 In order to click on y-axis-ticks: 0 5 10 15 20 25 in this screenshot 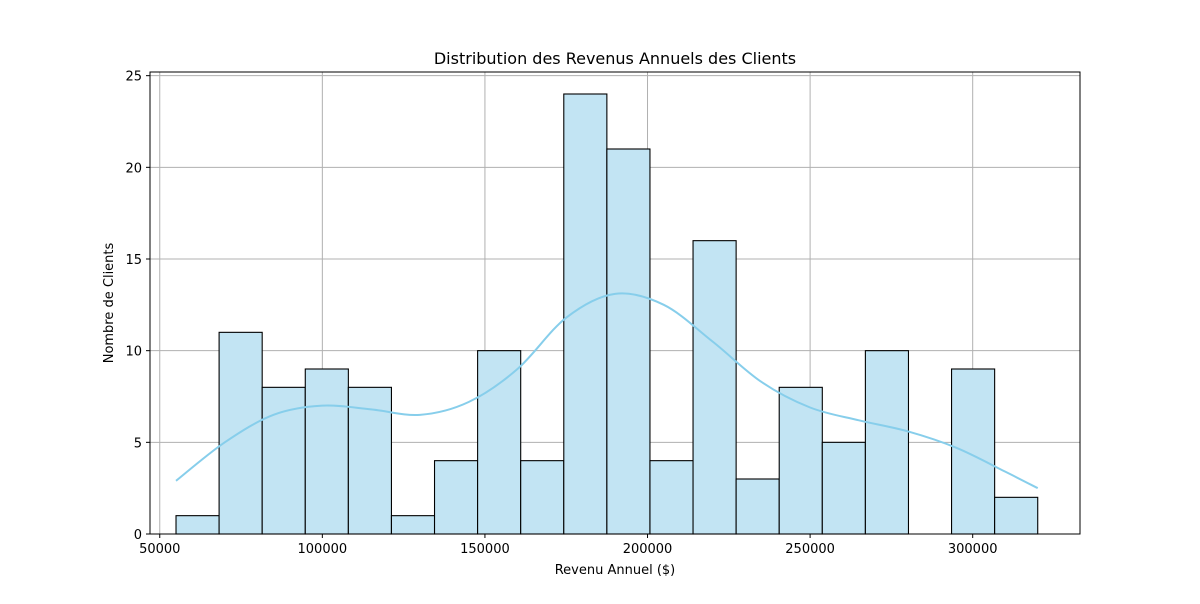, I will do `click(137, 306)`.